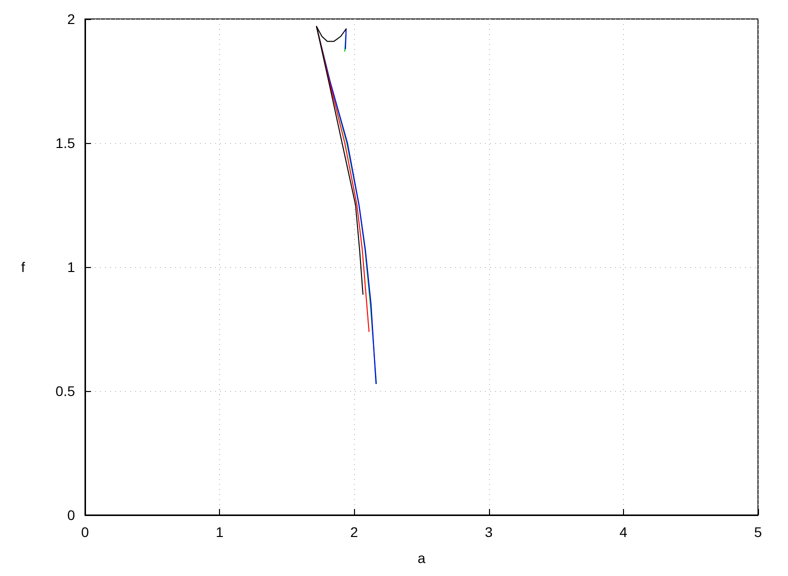 This screenshot has width=788, height=576. Describe the element at coordinates (71, 515) in the screenshot. I see `y-tick-label: 0` at that location.